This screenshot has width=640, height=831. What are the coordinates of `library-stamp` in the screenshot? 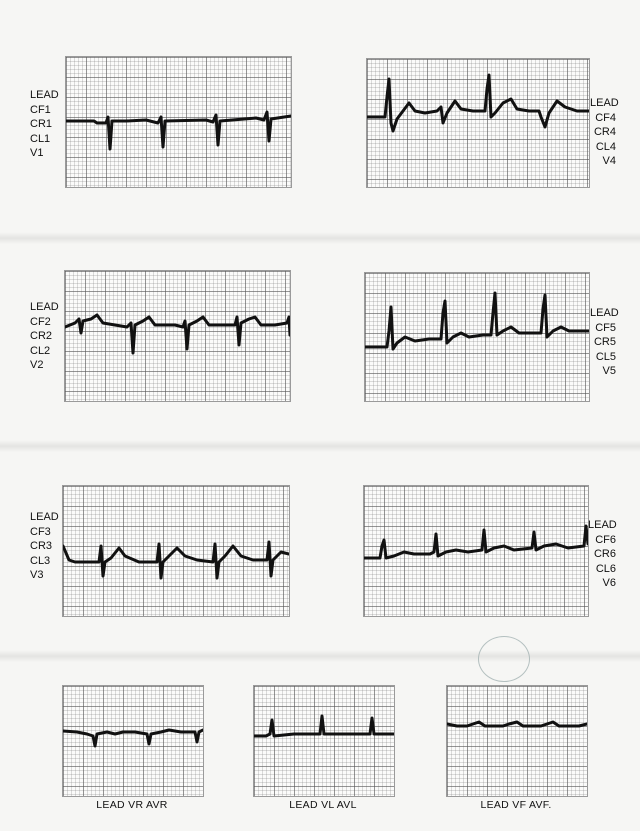 It's located at (504, 659).